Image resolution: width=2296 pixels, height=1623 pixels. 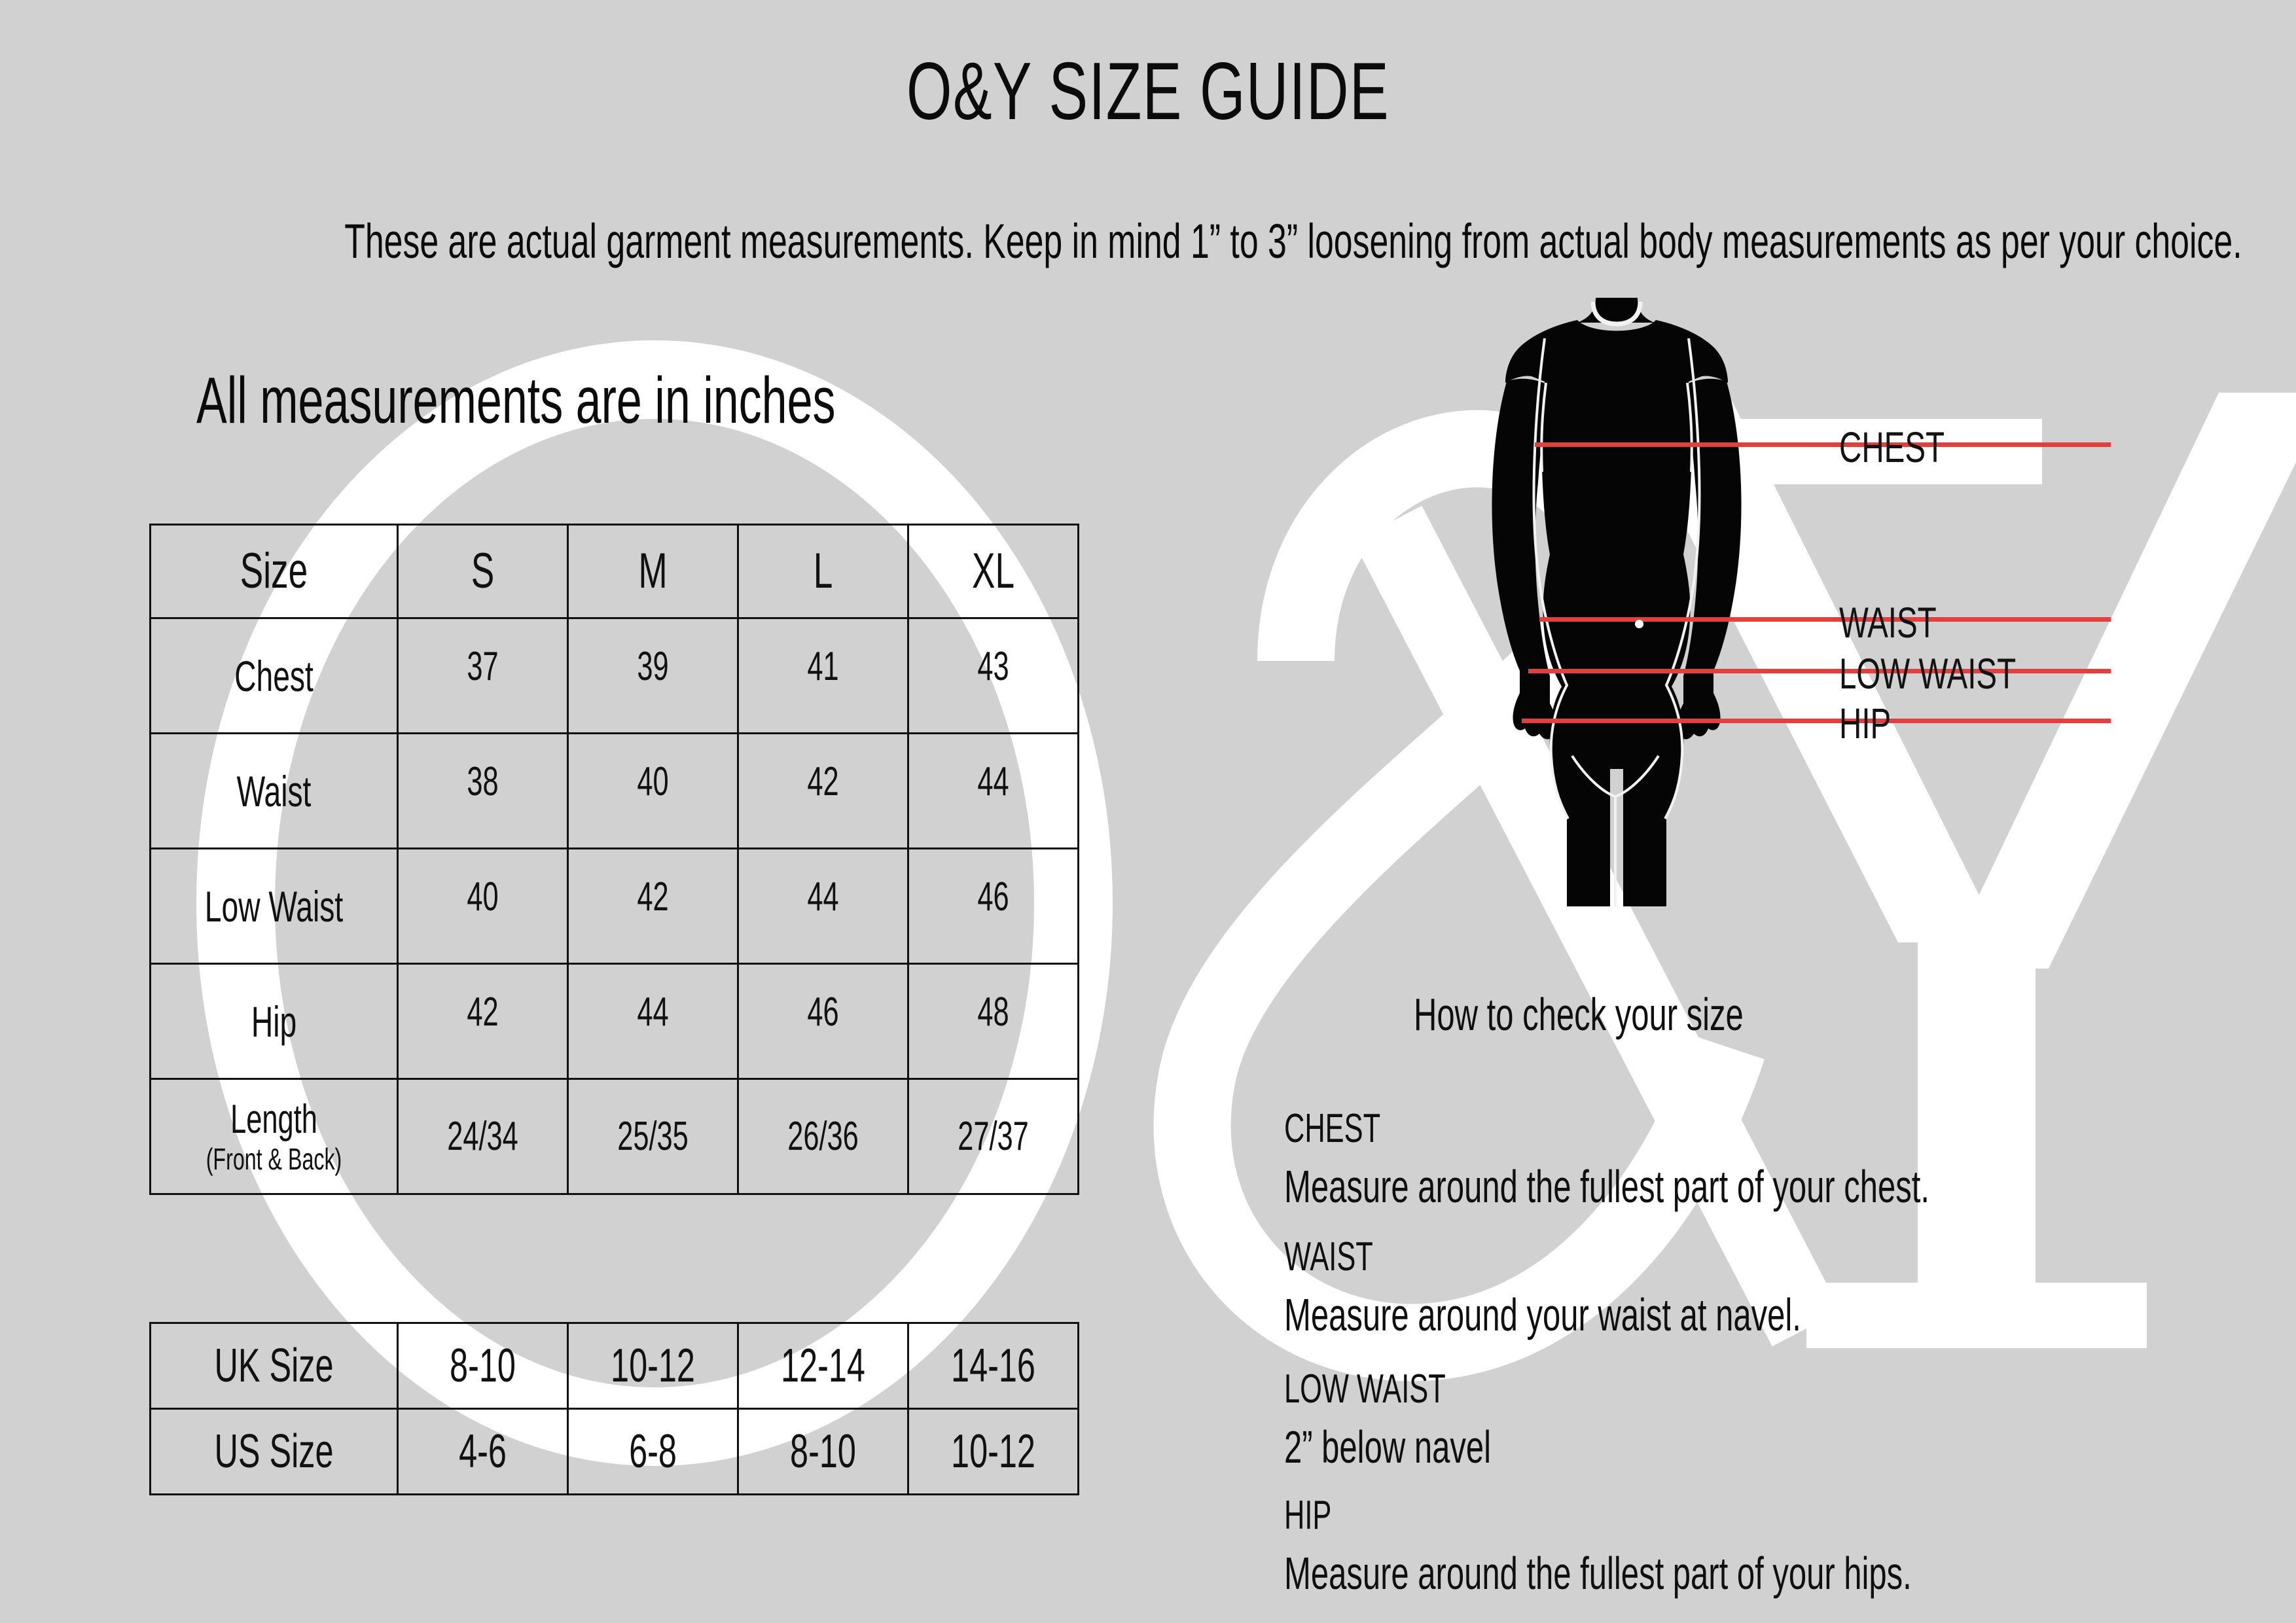 I want to click on cell-chest-s: 37, so click(x=483, y=676).